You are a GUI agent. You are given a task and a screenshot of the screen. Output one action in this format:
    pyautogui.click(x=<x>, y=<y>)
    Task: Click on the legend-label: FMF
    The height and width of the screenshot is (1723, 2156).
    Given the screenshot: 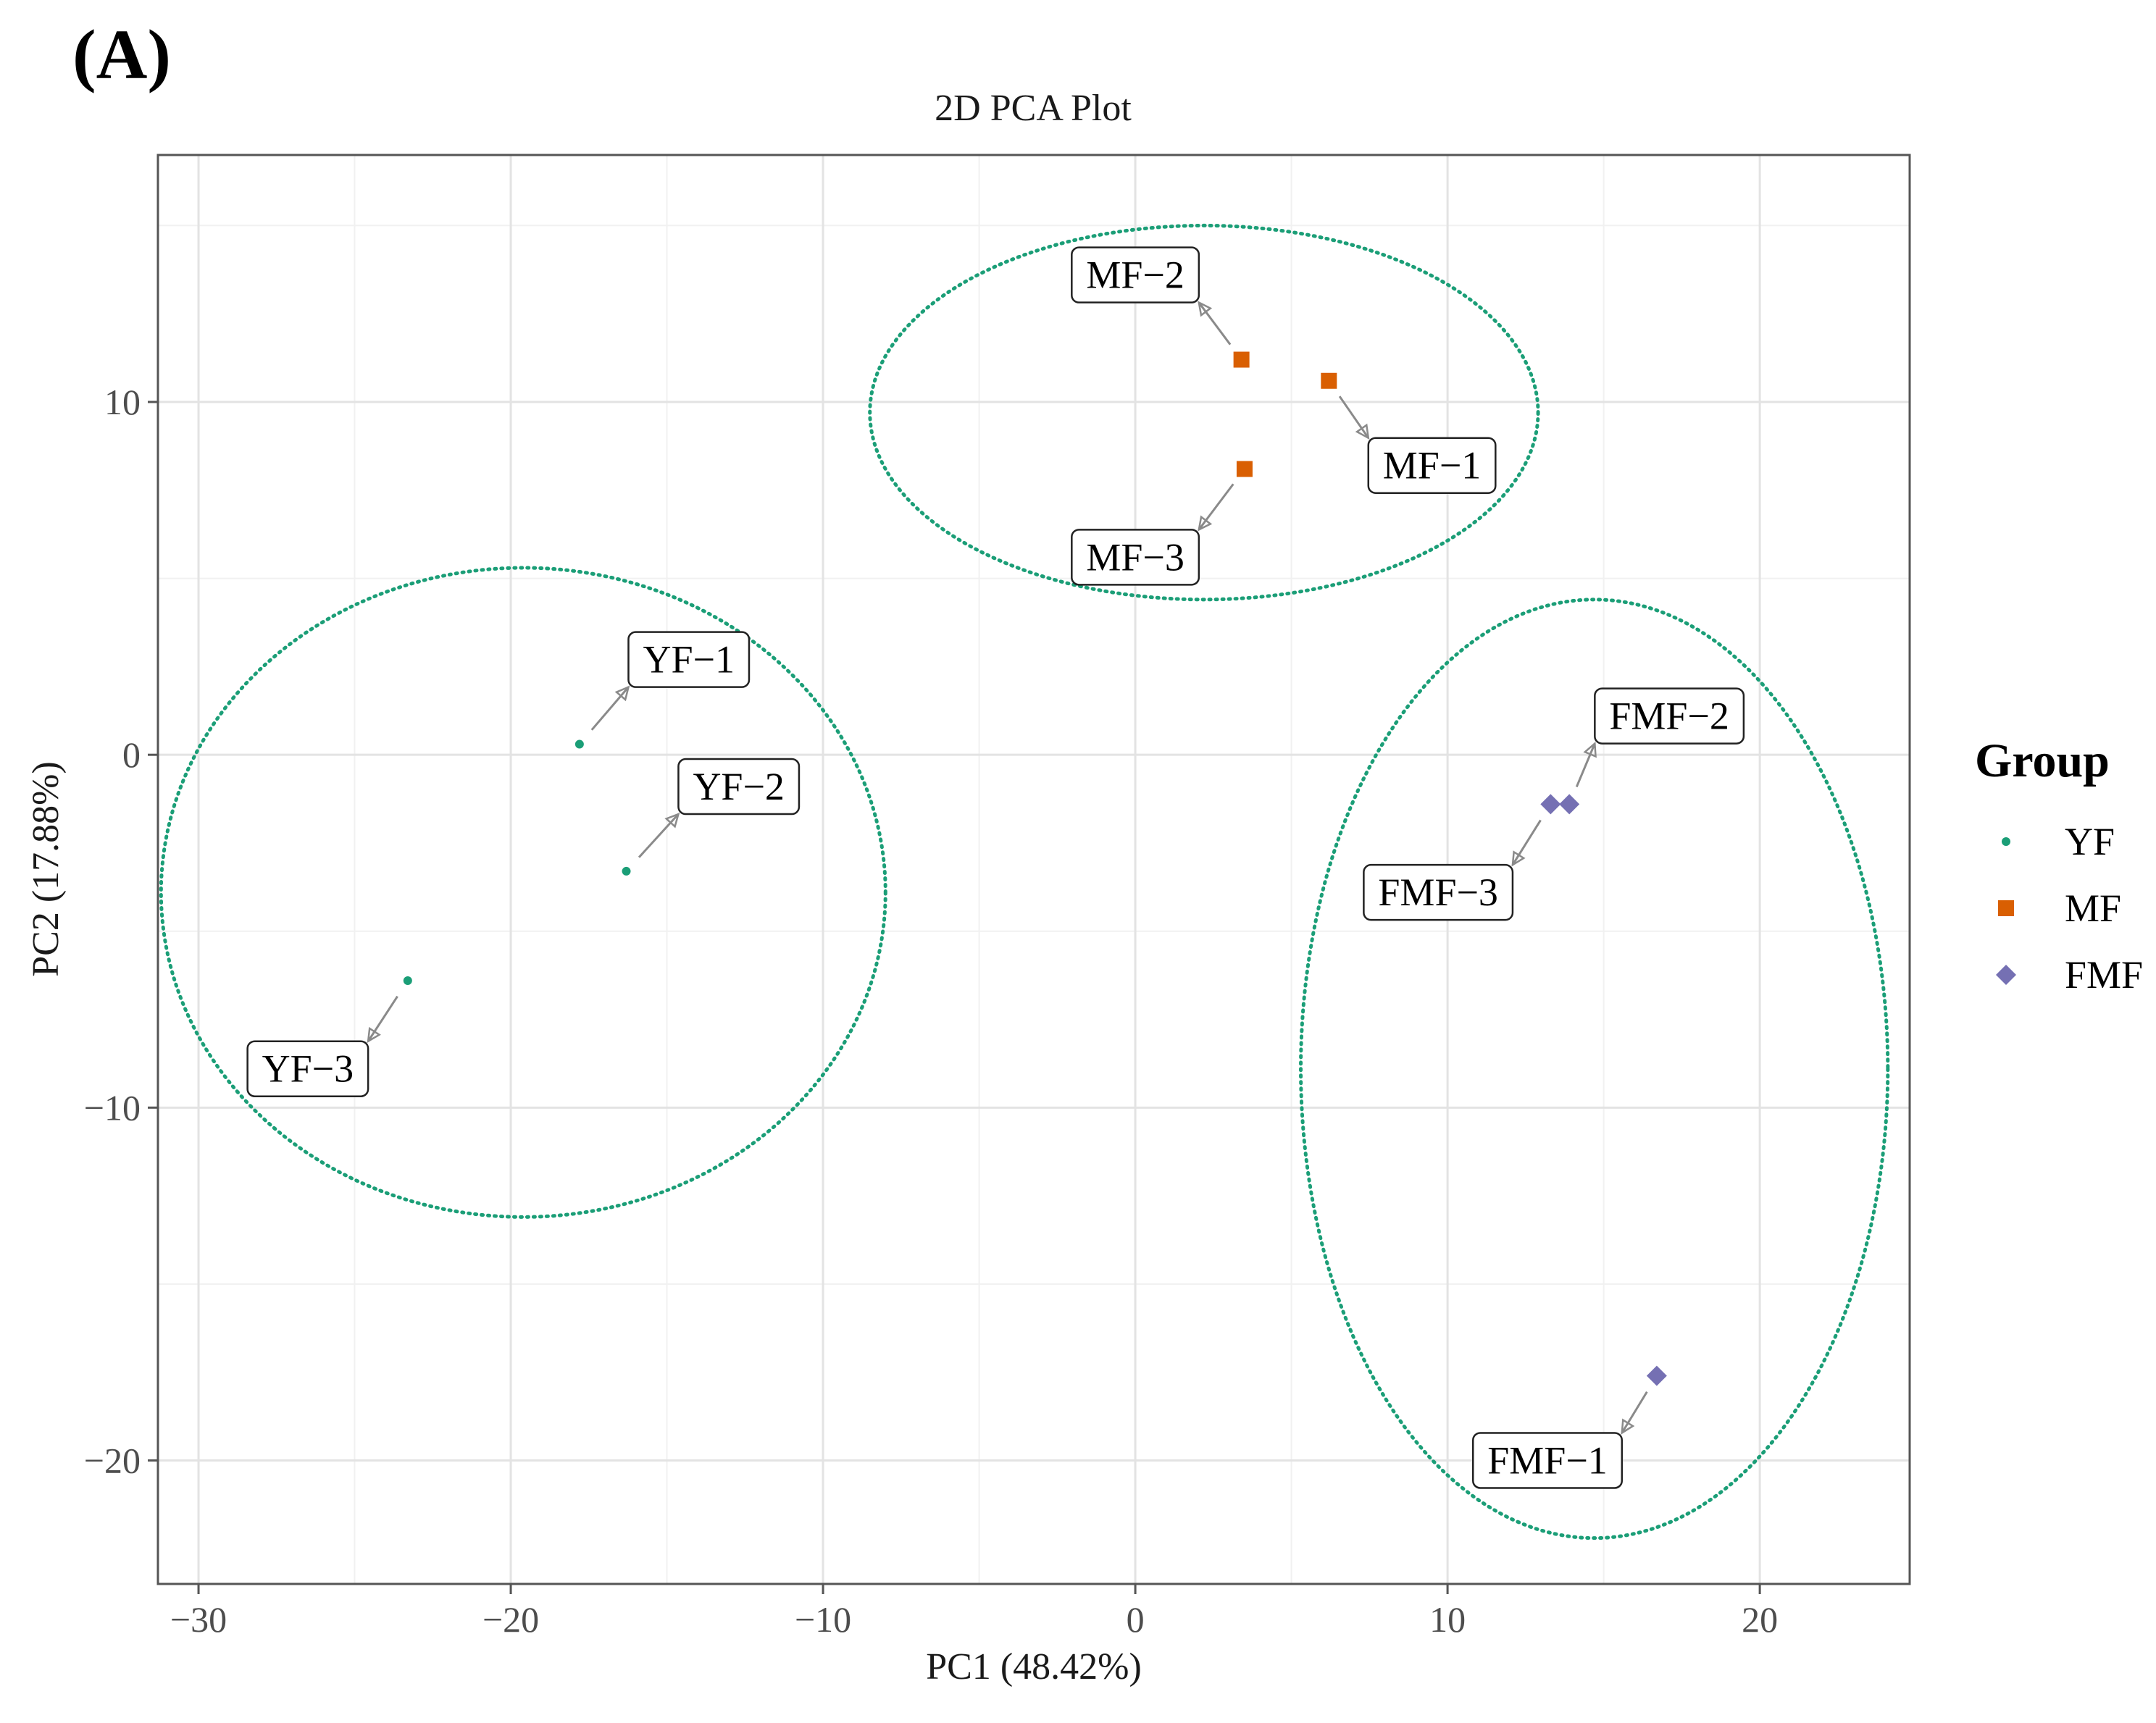 What is the action you would take?
    pyautogui.click(x=2104, y=975)
    